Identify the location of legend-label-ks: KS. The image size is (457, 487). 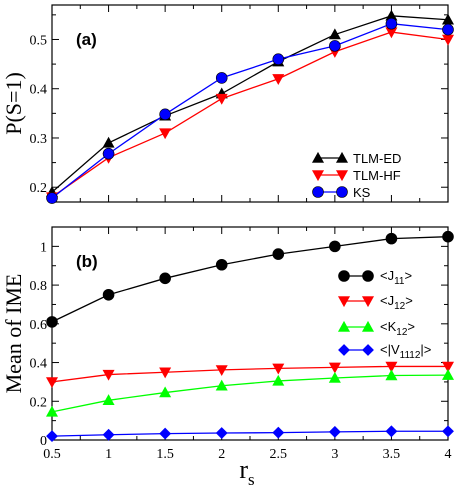
(362, 192).